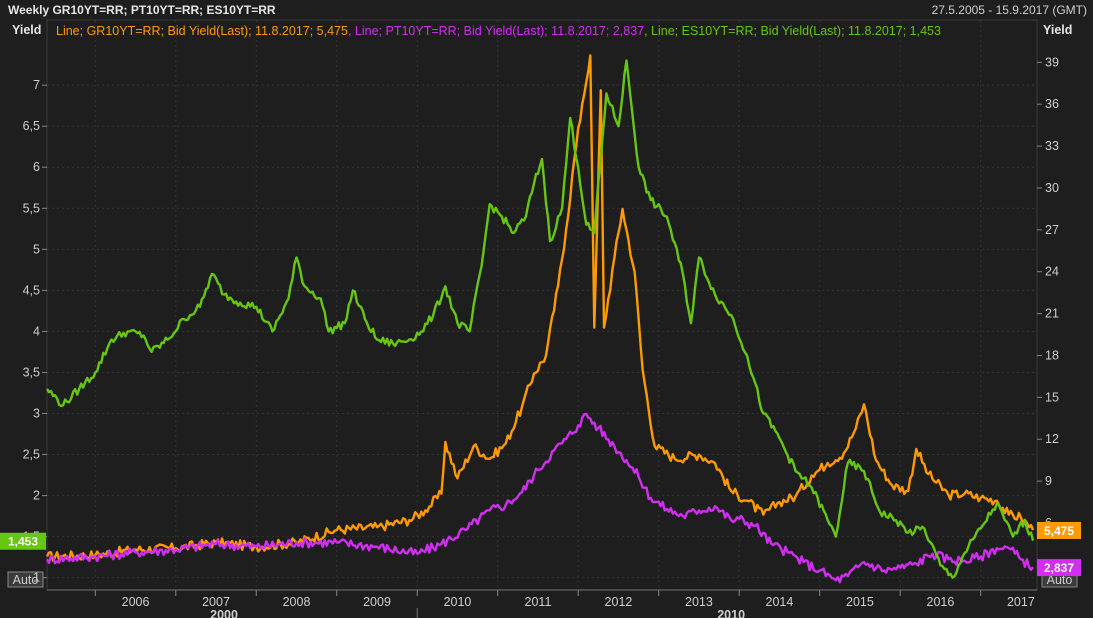 Image resolution: width=1093 pixels, height=618 pixels. What do you see at coordinates (31, 208) in the screenshot?
I see `left-axis-tick-label: 5,5` at bounding box center [31, 208].